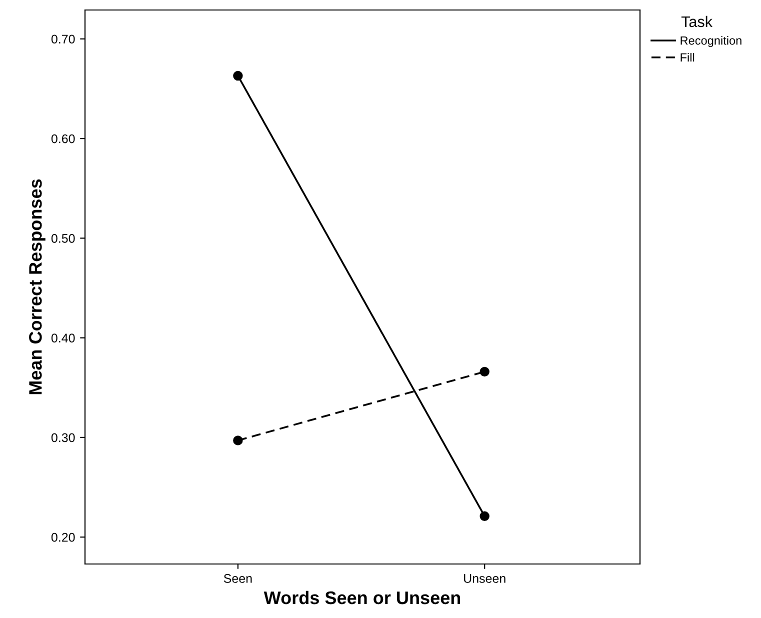 The image size is (761, 618). I want to click on y-tick-label: 0.30, so click(63, 437).